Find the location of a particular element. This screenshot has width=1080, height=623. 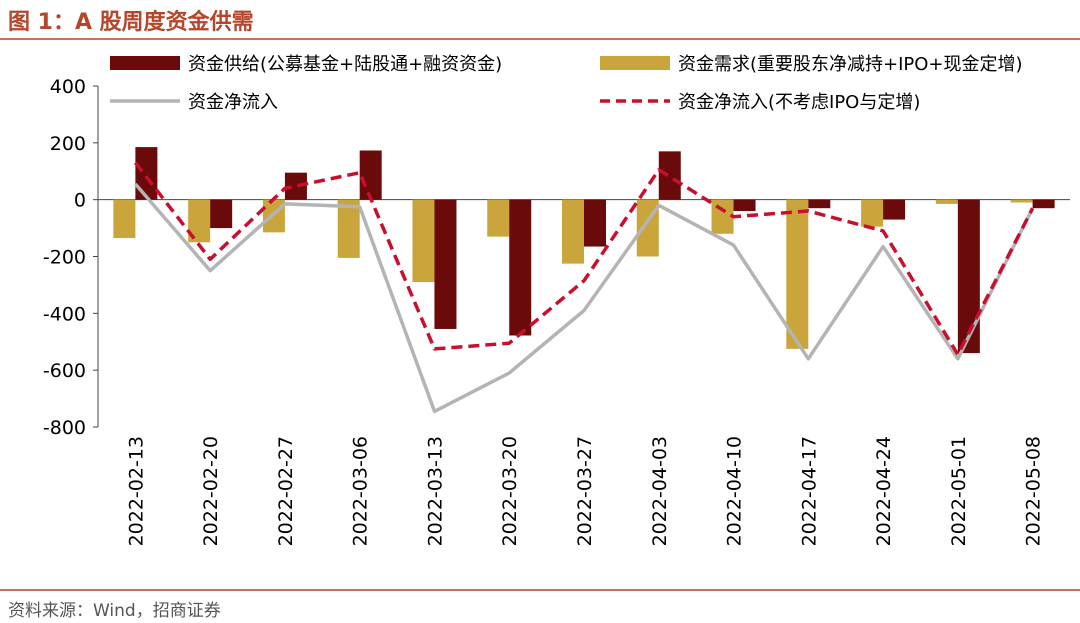

y-tick-label: -800 is located at coordinates (64, 428).